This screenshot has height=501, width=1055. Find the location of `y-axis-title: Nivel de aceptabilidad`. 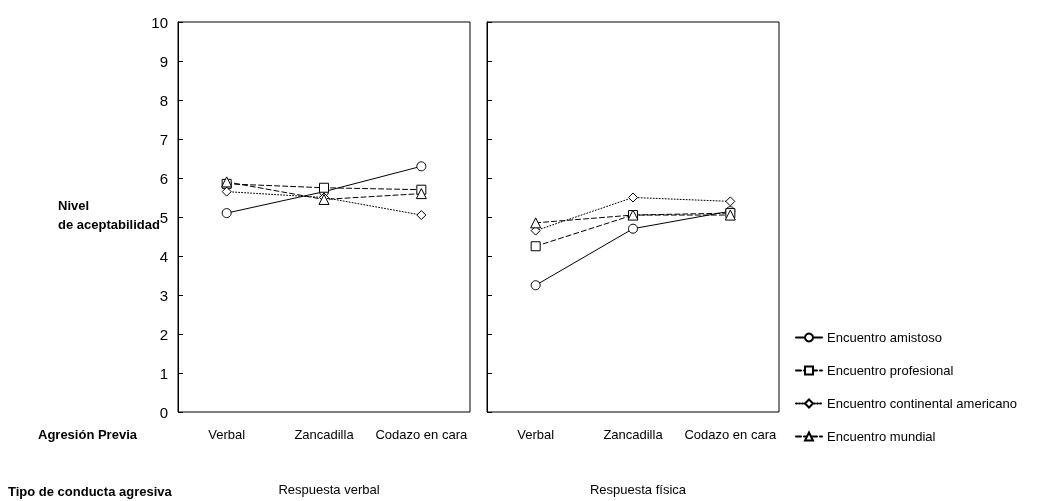

y-axis-title: Nivel de aceptabilidad is located at coordinates (109, 215).